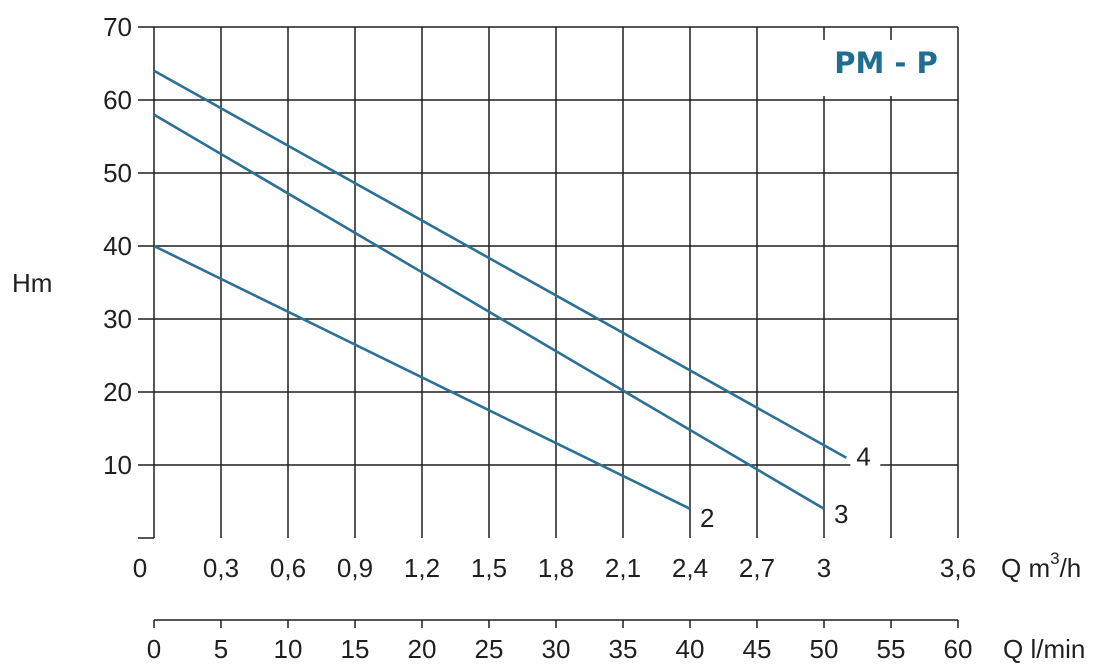  What do you see at coordinates (355, 568) in the screenshot?
I see `x-tick-label: 0,9` at bounding box center [355, 568].